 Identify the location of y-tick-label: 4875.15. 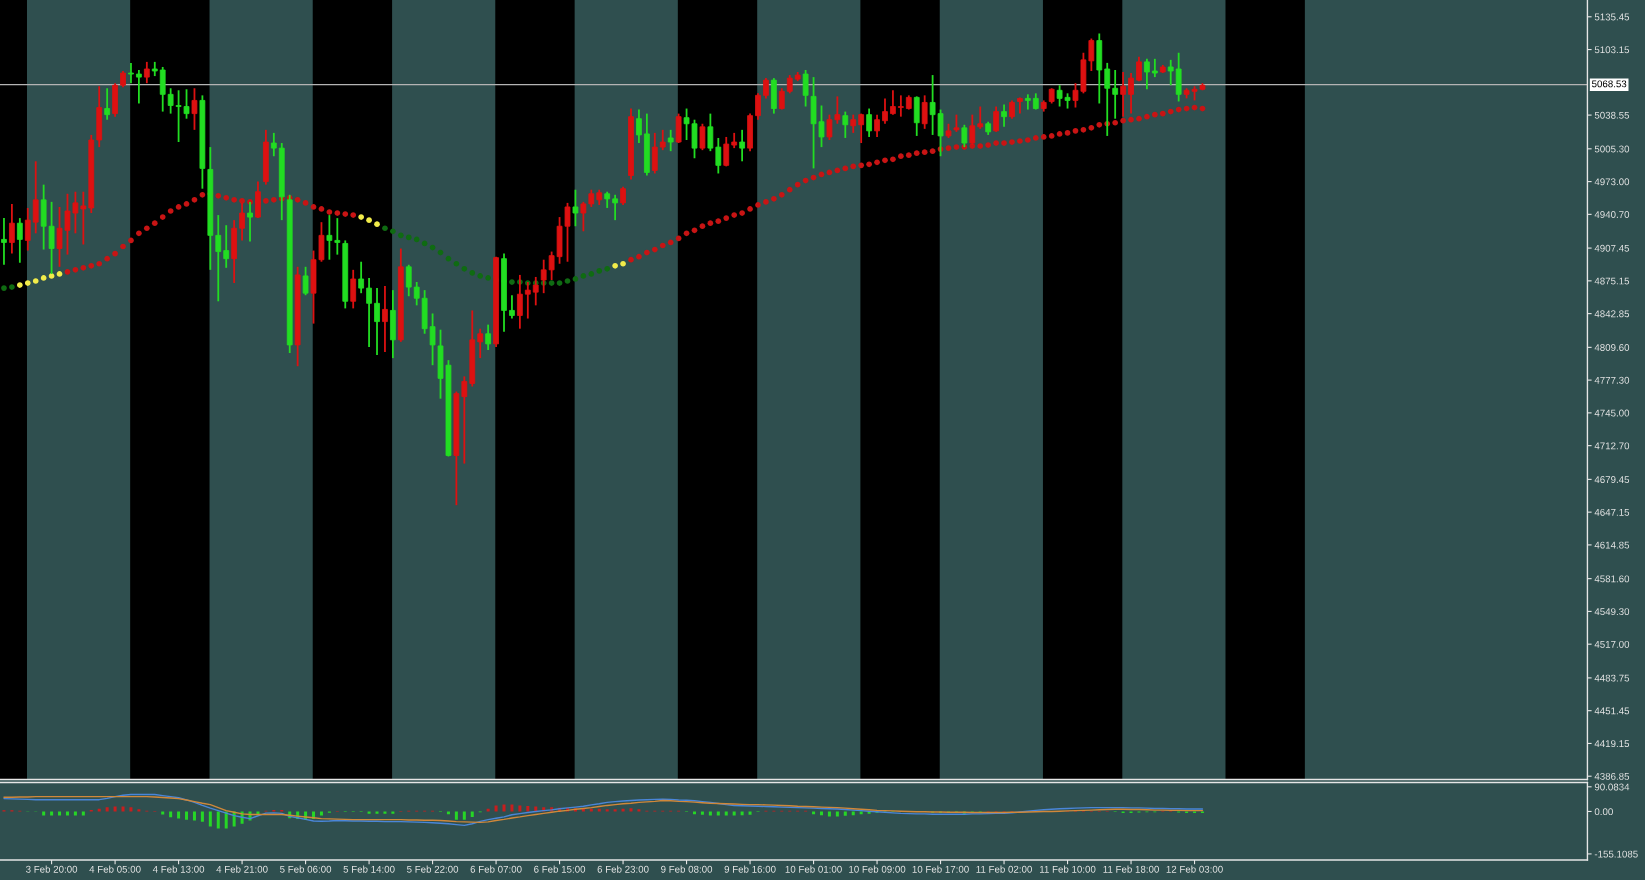
(1612, 281).